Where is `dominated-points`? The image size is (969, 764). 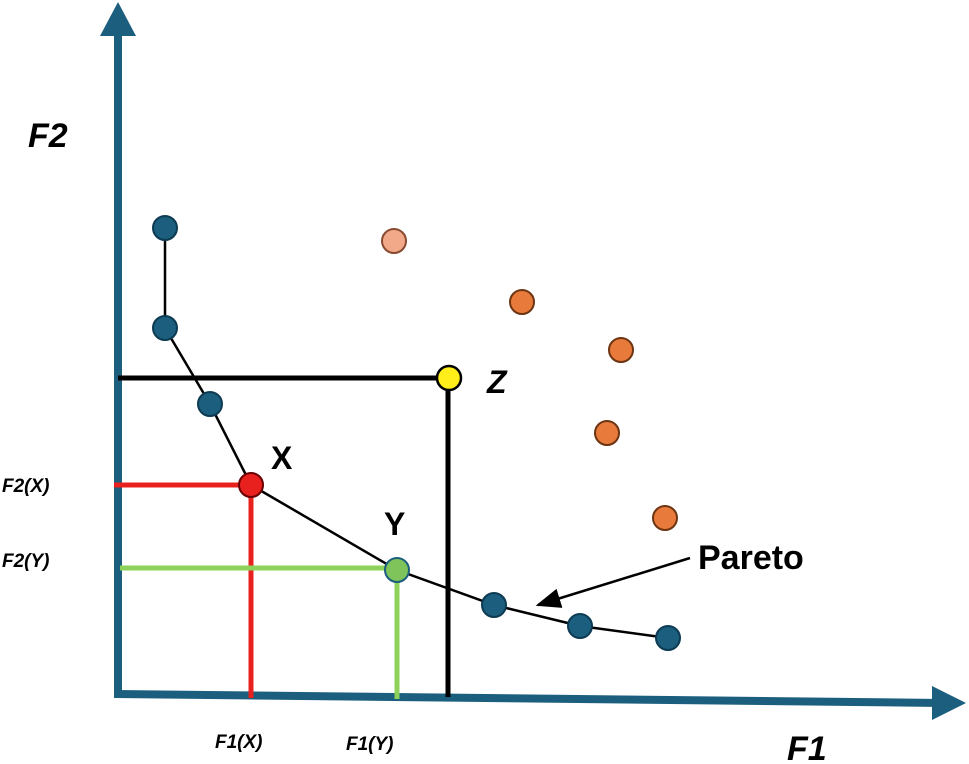
dominated-points is located at coordinates (529, 379).